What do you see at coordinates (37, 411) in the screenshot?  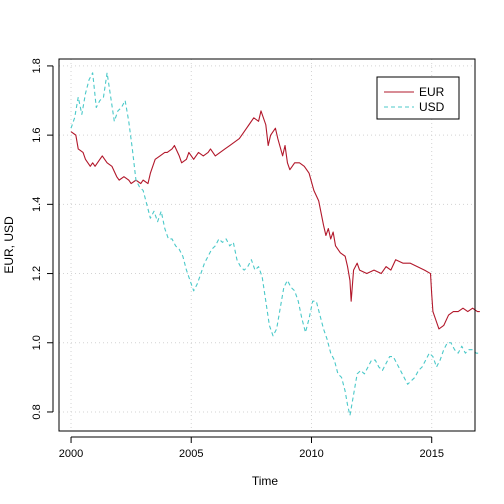 I see `y-tick-label-0: 0.8` at bounding box center [37, 411].